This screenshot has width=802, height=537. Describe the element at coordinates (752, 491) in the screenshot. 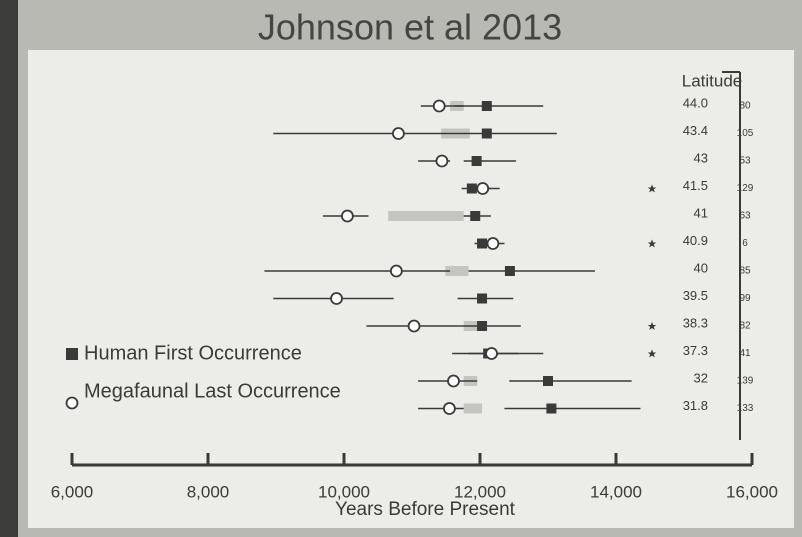

I see `x-tick-label: 16,000` at that location.